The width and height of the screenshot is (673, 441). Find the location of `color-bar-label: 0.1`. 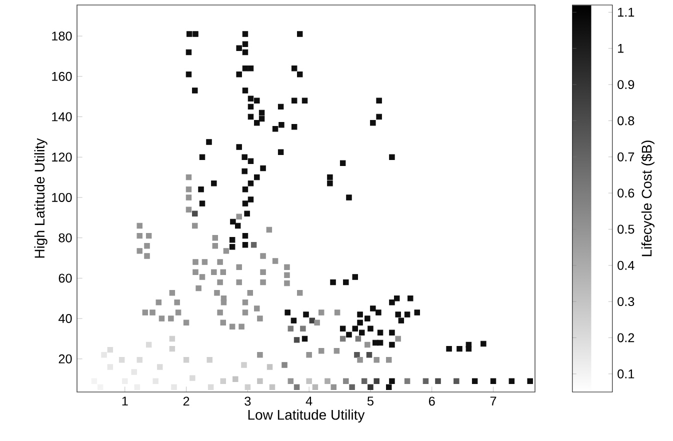

color-bar-label: 0.1 is located at coordinates (626, 373).